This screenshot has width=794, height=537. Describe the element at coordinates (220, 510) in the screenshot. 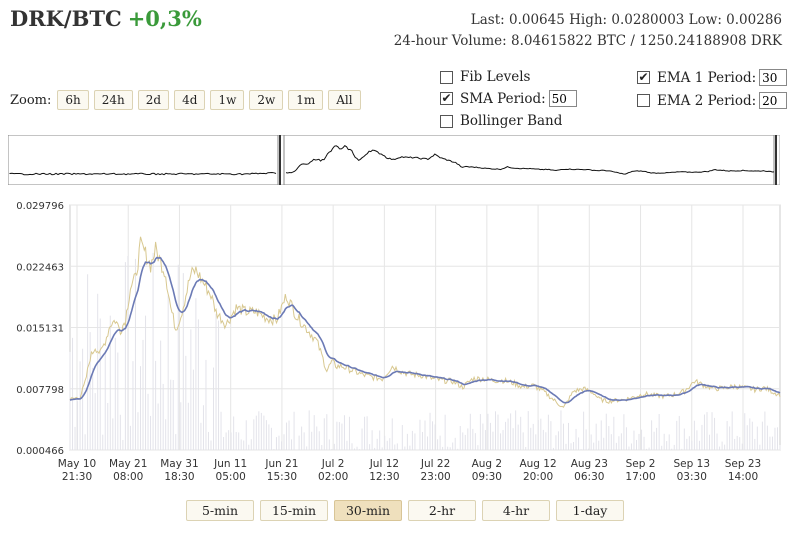

I see `period-5min-button: 5-min` at that location.